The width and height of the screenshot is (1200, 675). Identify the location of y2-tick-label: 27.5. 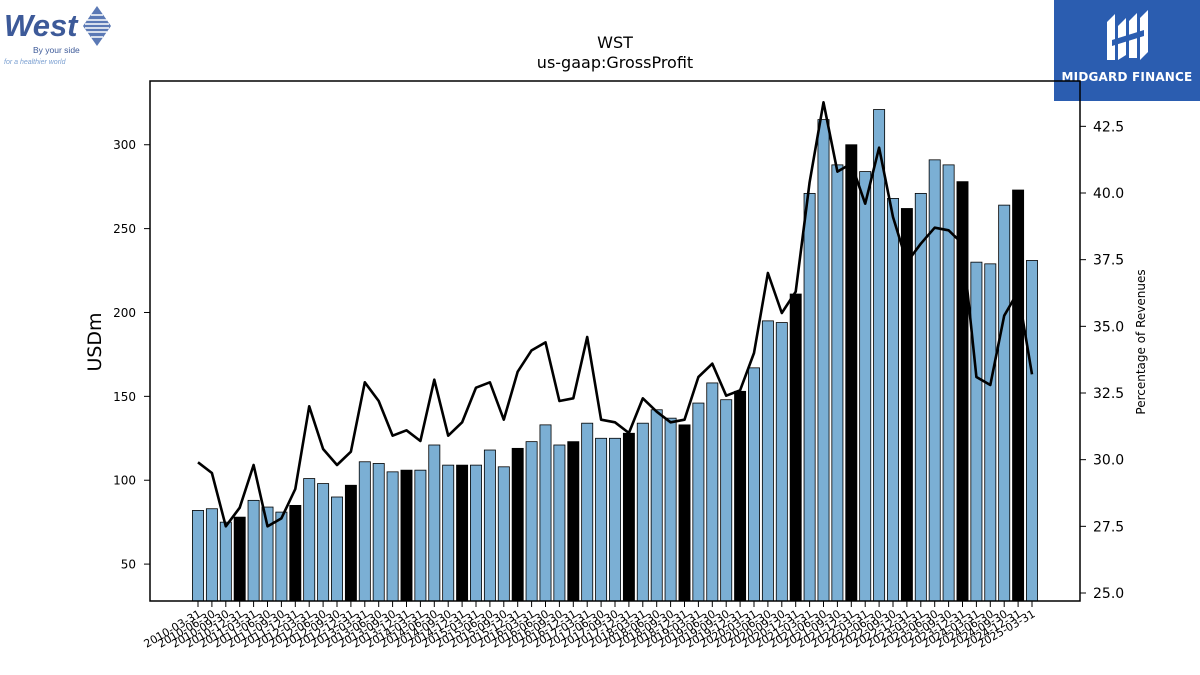
(1108, 527).